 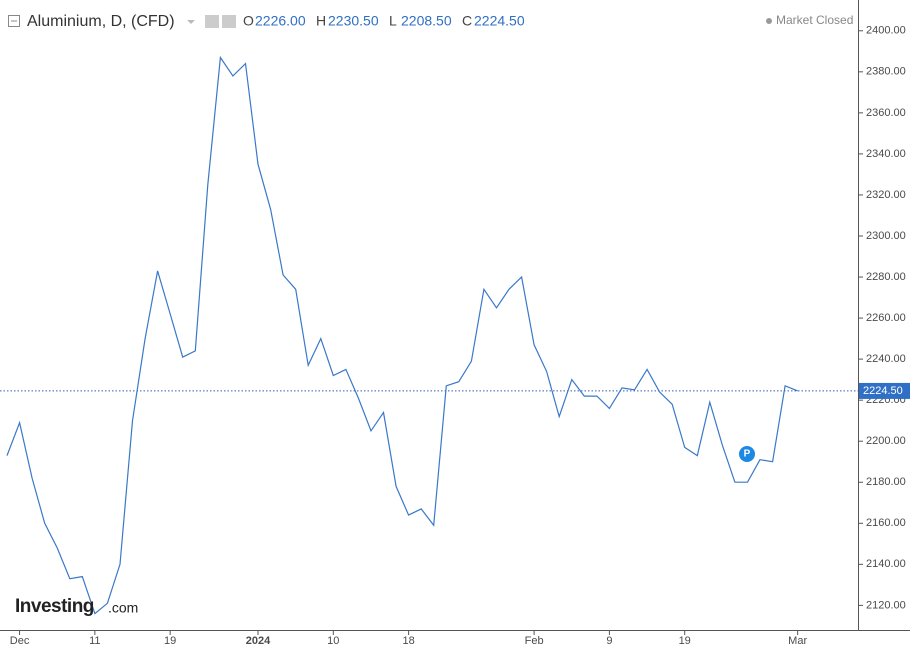 What do you see at coordinates (248, 21) in the screenshot?
I see `ohlc-key: O` at bounding box center [248, 21].